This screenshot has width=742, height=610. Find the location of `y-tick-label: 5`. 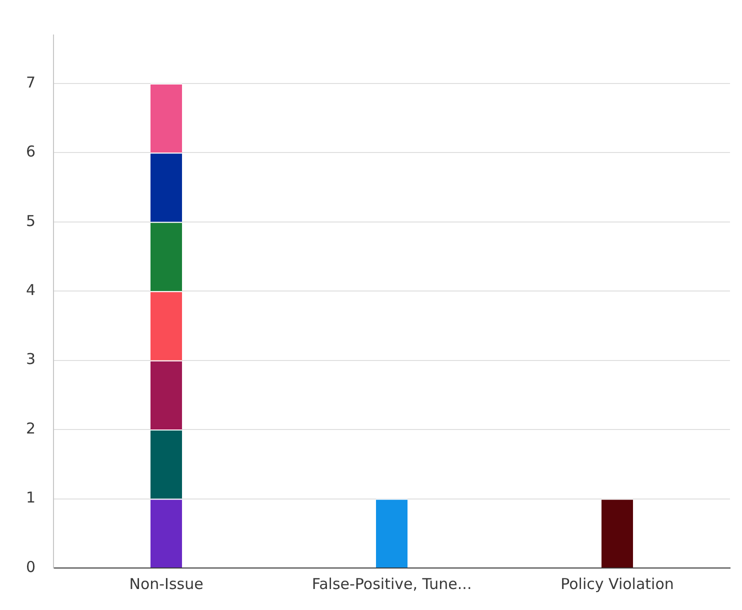

y-tick-label: 5 is located at coordinates (31, 221).